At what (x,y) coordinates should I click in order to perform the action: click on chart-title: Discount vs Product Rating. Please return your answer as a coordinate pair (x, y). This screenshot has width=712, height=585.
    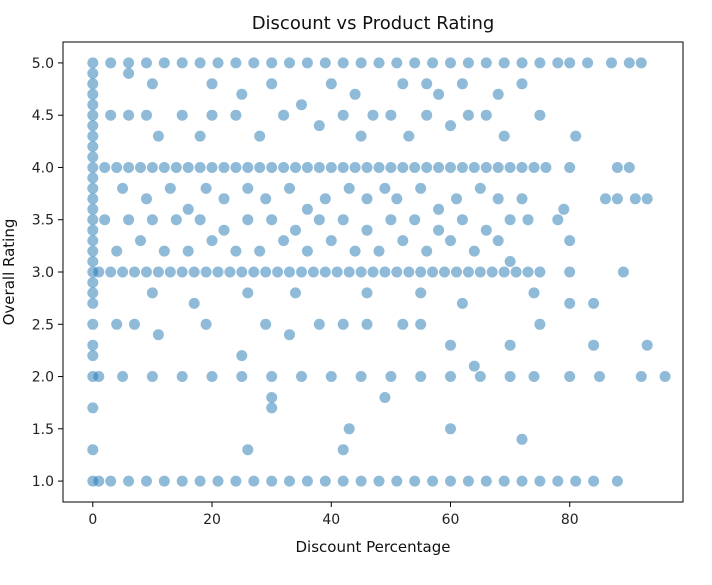
    Looking at the image, I should click on (373, 23).